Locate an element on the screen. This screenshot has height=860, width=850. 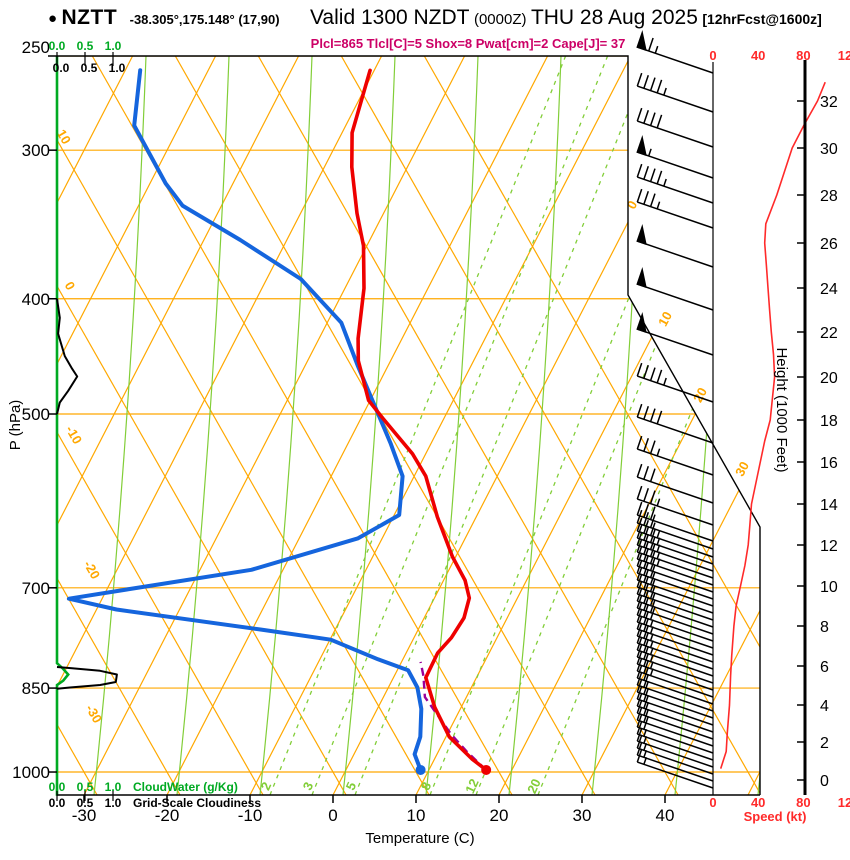
cloudiness-profile is located at coordinates (67, 356).